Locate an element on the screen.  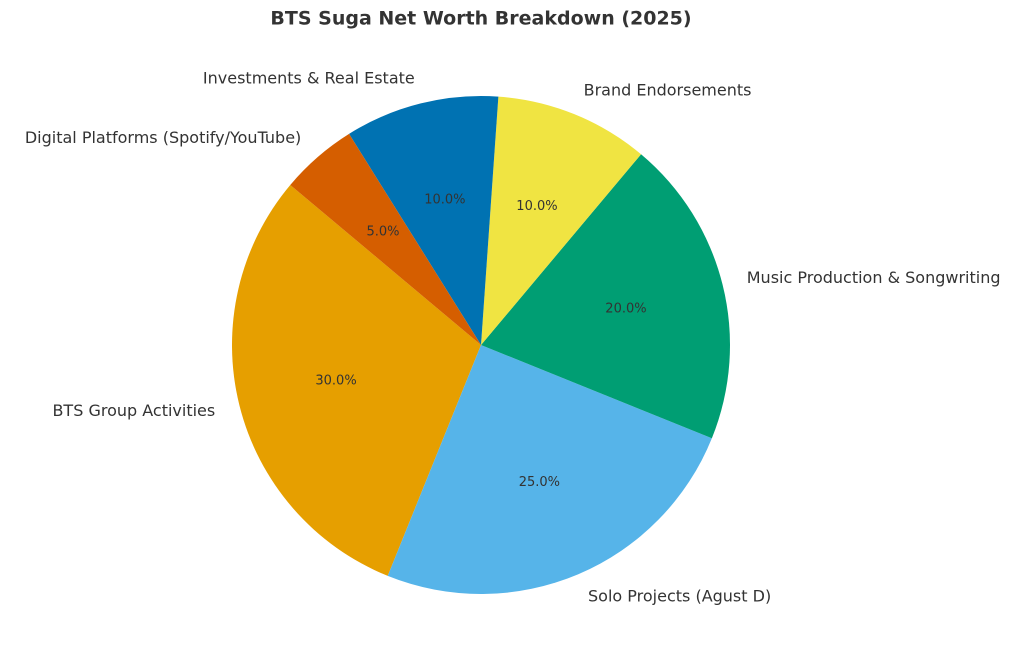
slice-label: Brand Endorsements is located at coordinates (668, 90).